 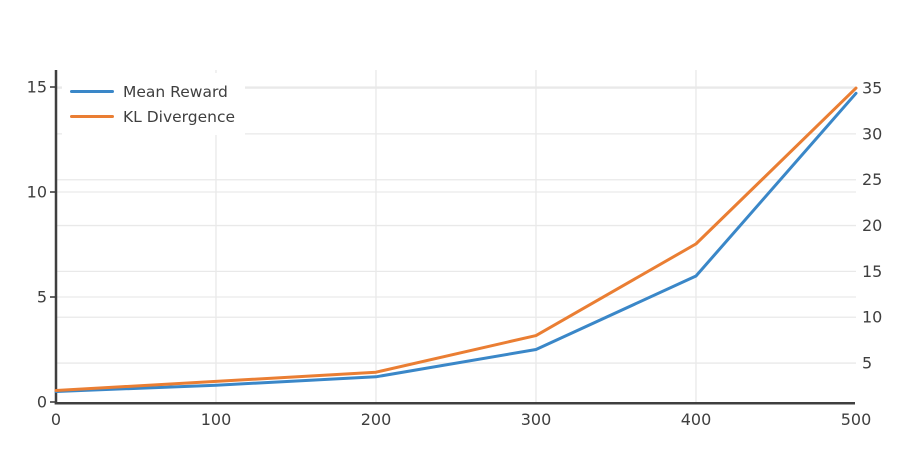 What do you see at coordinates (42, 297) in the screenshot?
I see `left-tick-label: 5` at bounding box center [42, 297].